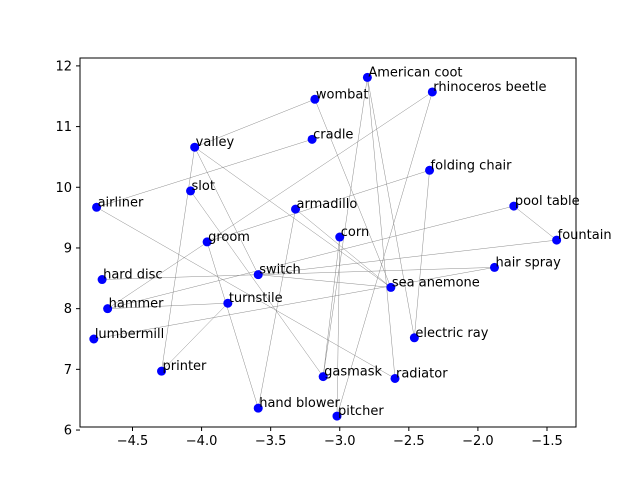 This screenshot has height=485, width=640. Describe the element at coordinates (342, 94) in the screenshot. I see `point-label: wombat` at that location.